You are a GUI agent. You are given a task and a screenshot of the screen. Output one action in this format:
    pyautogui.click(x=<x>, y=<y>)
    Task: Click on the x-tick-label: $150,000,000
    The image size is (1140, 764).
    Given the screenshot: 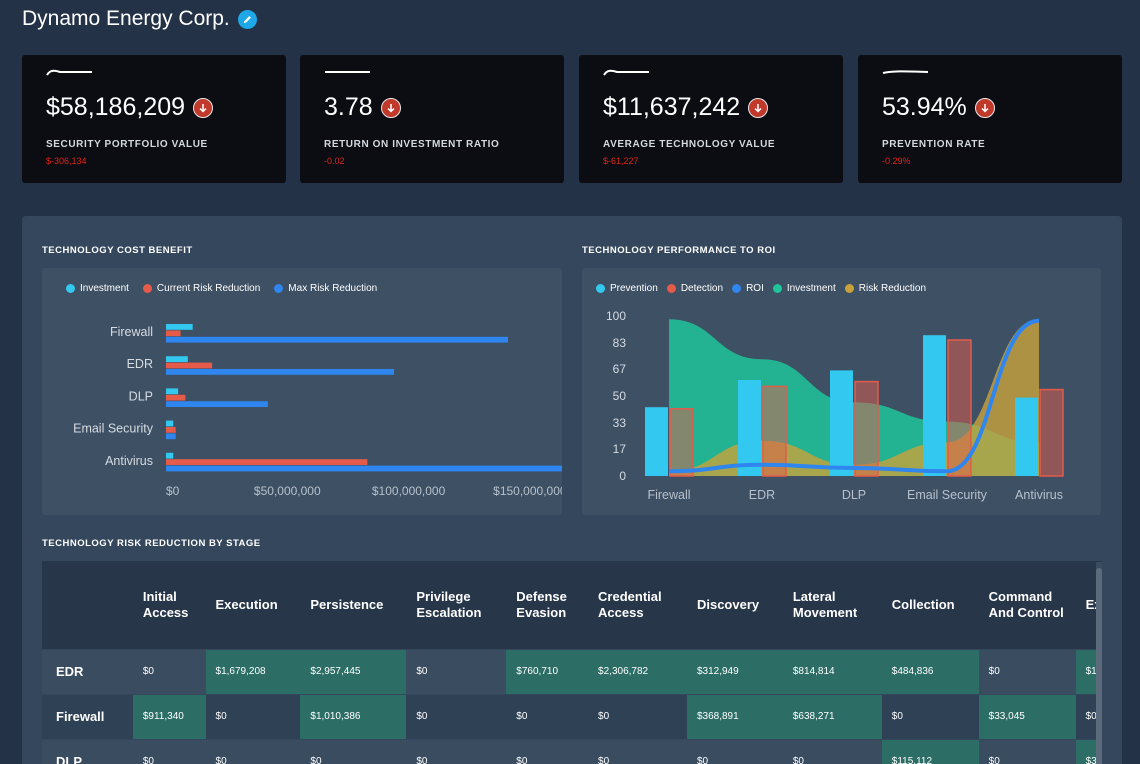 What is the action you would take?
    pyautogui.click(x=527, y=491)
    